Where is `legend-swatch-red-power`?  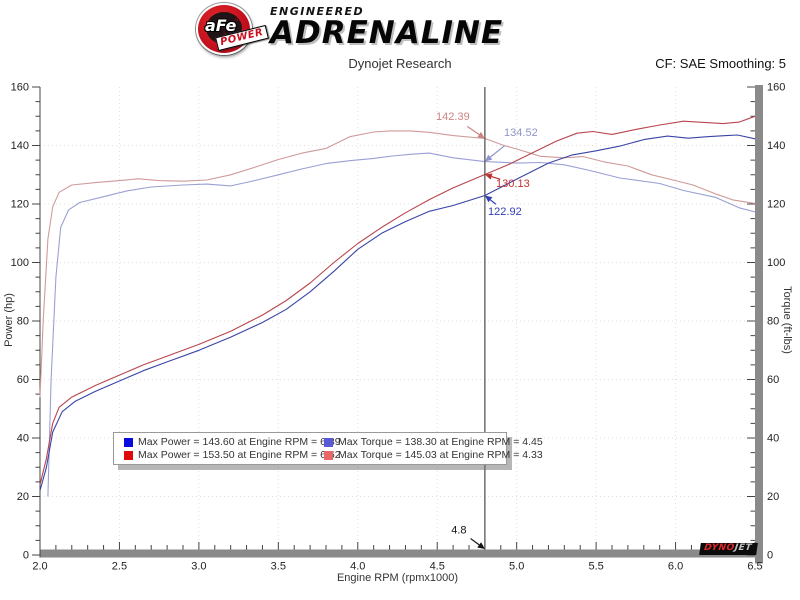
legend-swatch-red-power is located at coordinates (128, 455).